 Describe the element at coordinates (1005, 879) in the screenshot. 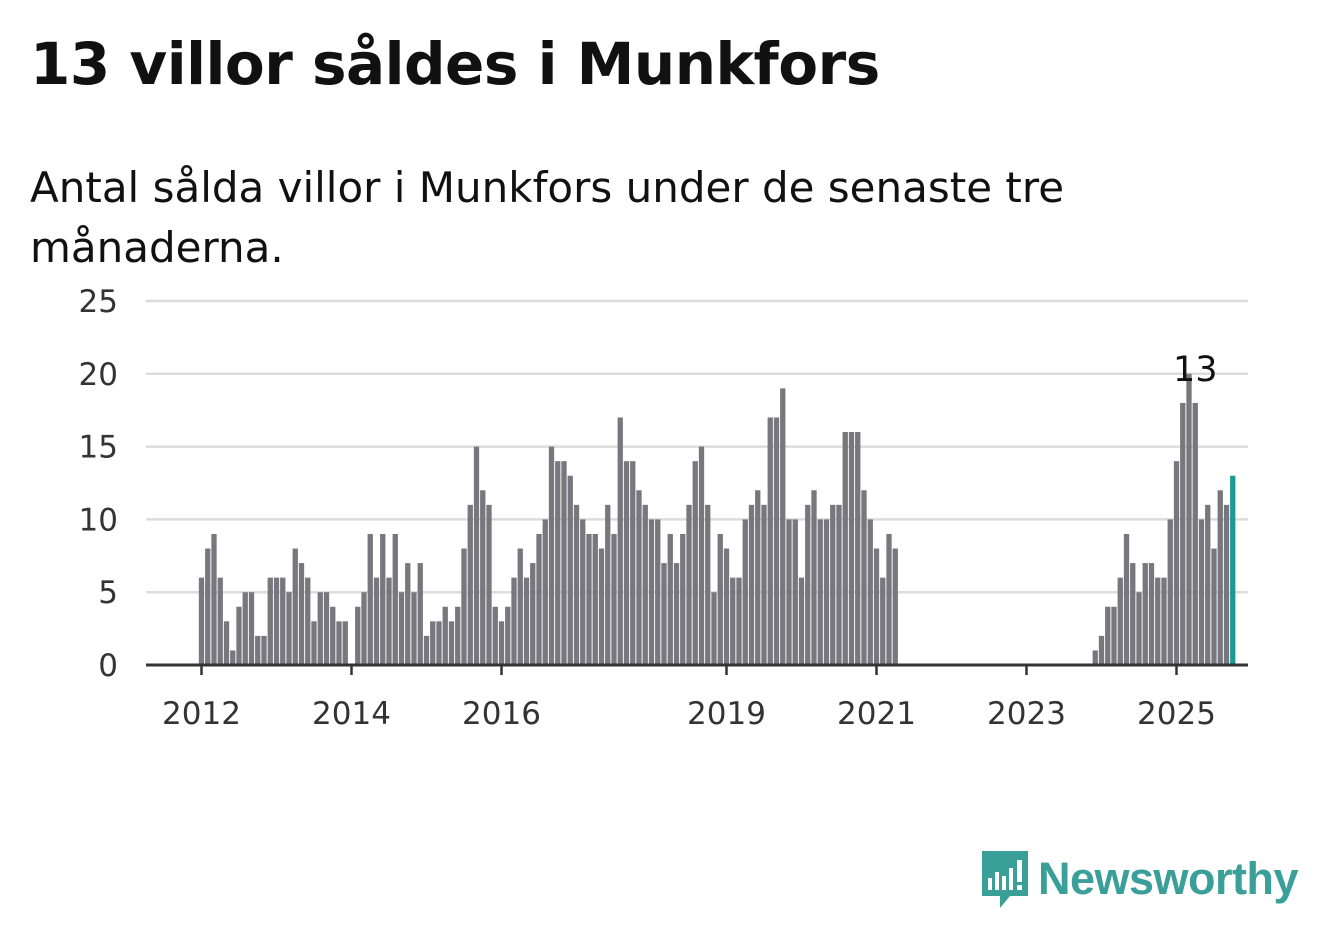

I see `newsworthy-logo-icon` at that location.